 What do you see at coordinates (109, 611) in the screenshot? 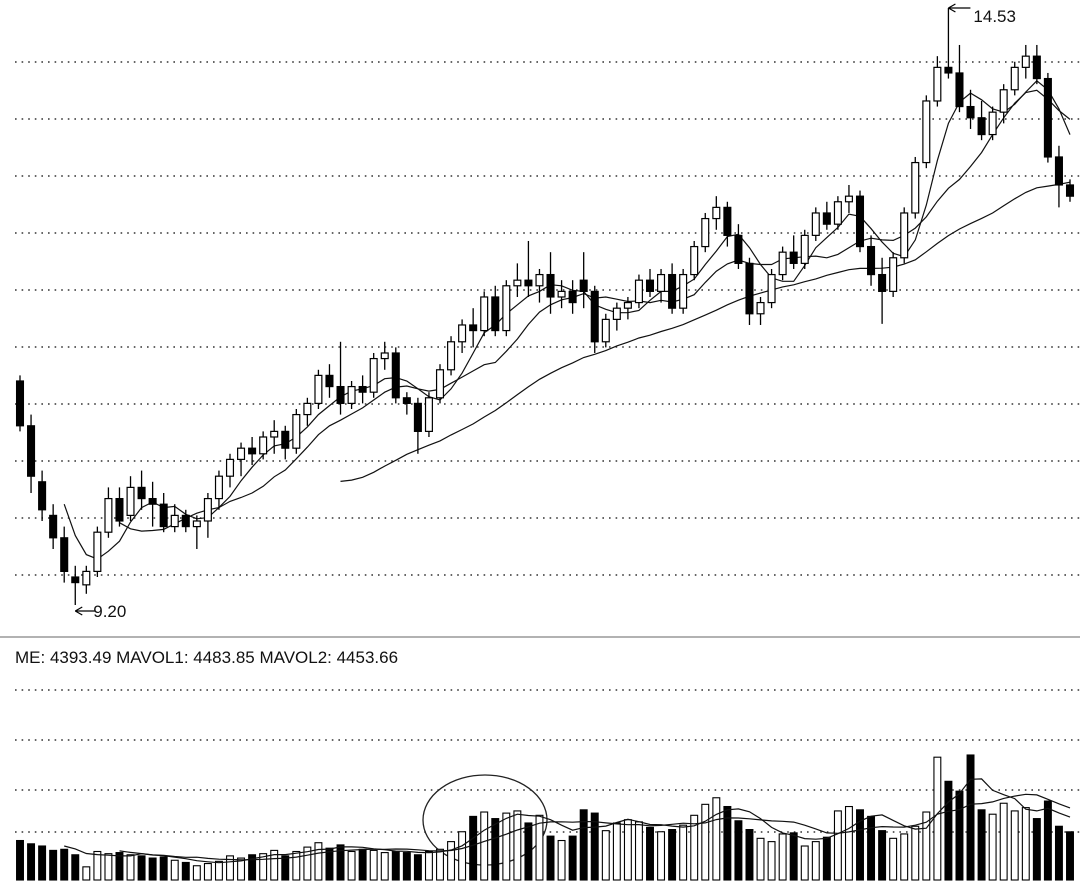
I see `annotation-label: 9.20` at bounding box center [109, 611].